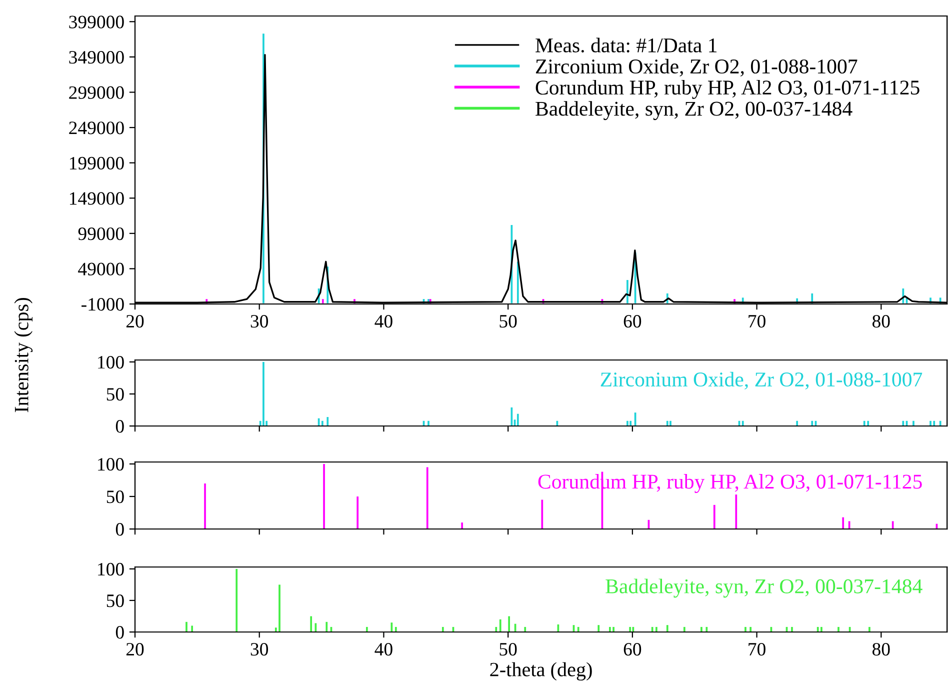 This screenshot has height=697, width=948. What do you see at coordinates (97, 198) in the screenshot?
I see `y-tick-label: 149000` at bounding box center [97, 198].